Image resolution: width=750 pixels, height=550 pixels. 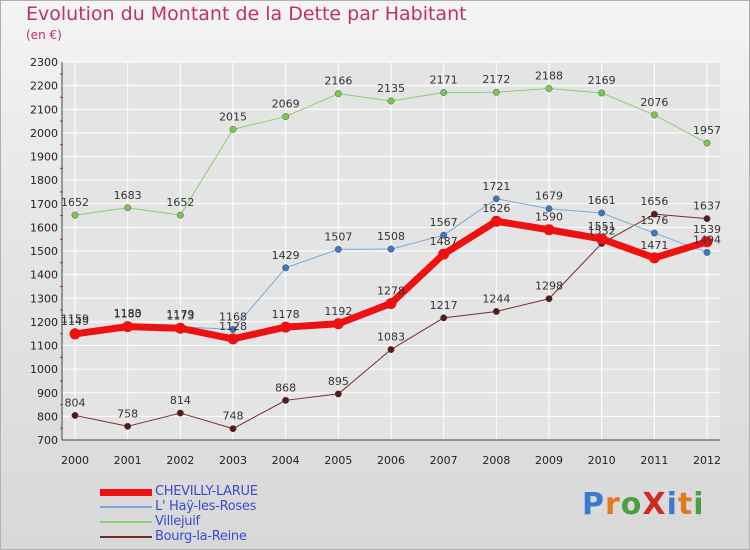 What do you see at coordinates (286, 314) in the screenshot?
I see `data-label: 1178` at bounding box center [286, 314].